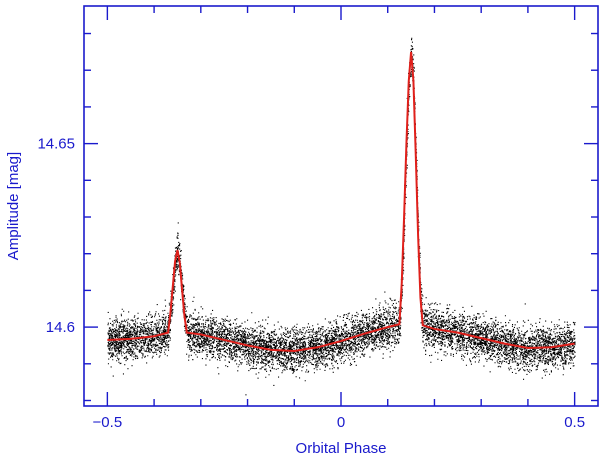 The width and height of the screenshot is (600, 458). What do you see at coordinates (13, 206) in the screenshot?
I see `y-axis-label: Amplitude [mag]` at bounding box center [13, 206].